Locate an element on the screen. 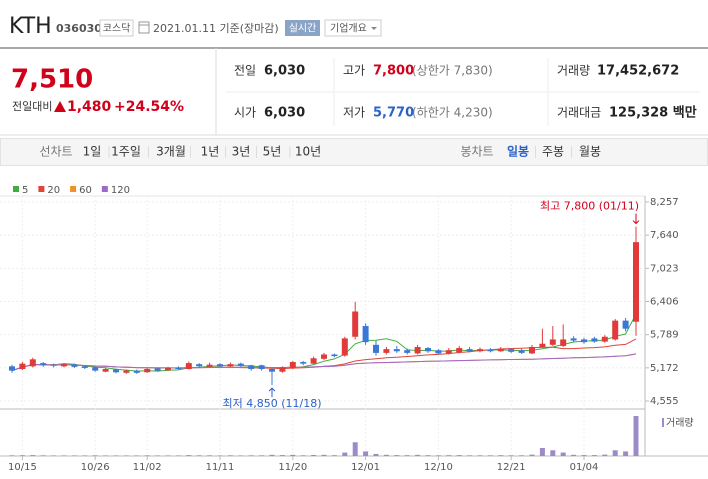 This screenshot has width=708, height=479. period-tab: 3개월 is located at coordinates (171, 152).